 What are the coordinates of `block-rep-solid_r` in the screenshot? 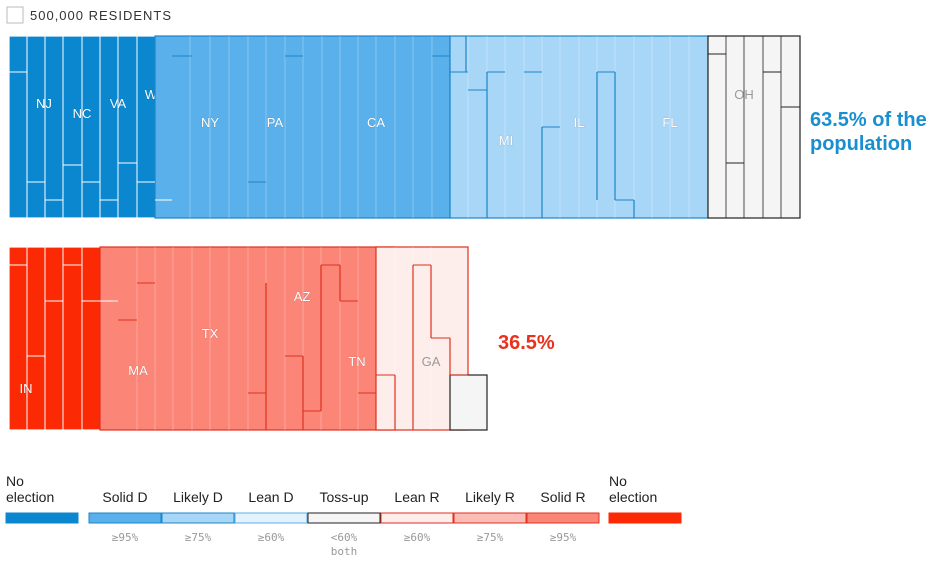 It's located at (247, 338).